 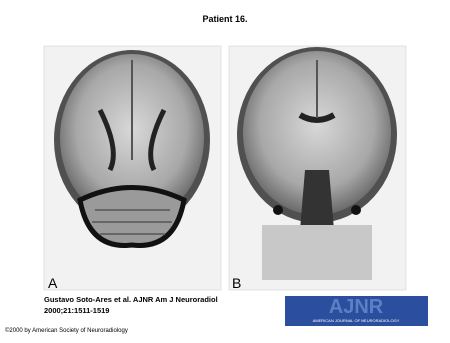 What do you see at coordinates (236, 283) in the screenshot?
I see `panel-label: B` at bounding box center [236, 283].